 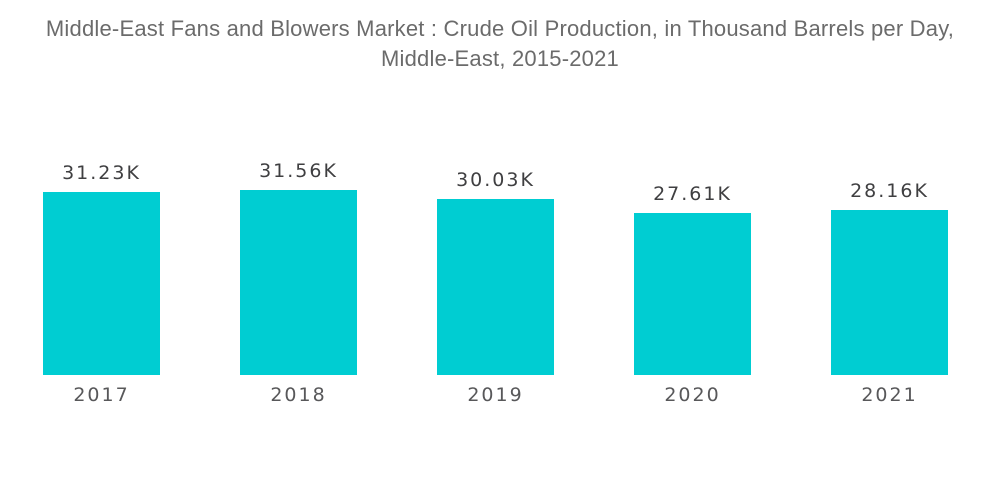 I want to click on bar-2021, so click(x=889, y=292).